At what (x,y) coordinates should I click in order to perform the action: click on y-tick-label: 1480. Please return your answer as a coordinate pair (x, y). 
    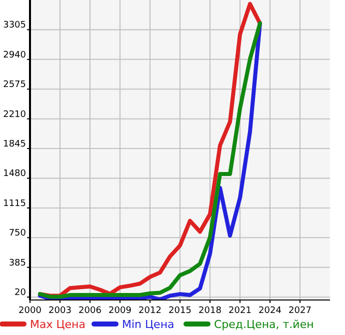
    Looking at the image, I should click on (14, 174).